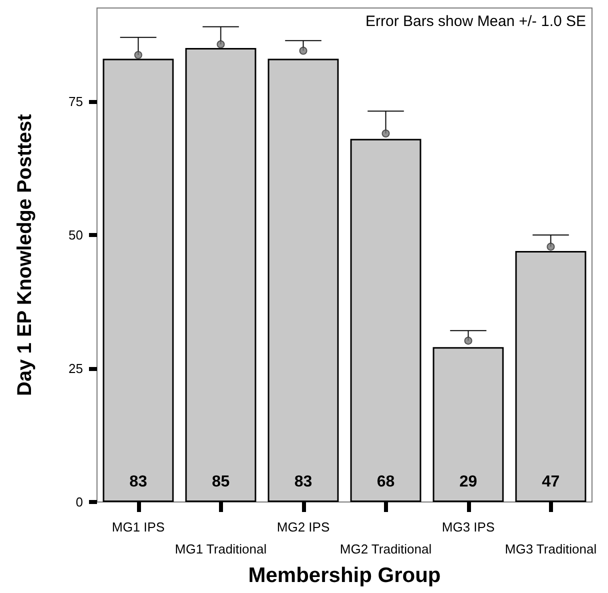 The height and width of the screenshot is (593, 608). I want to click on x-axis-title: Membership Group, so click(344, 575).